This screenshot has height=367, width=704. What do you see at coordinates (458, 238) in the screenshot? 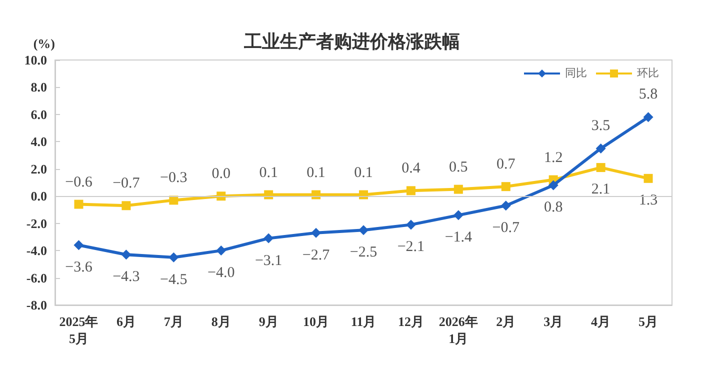
I see `data-label: −1.4` at bounding box center [458, 238].